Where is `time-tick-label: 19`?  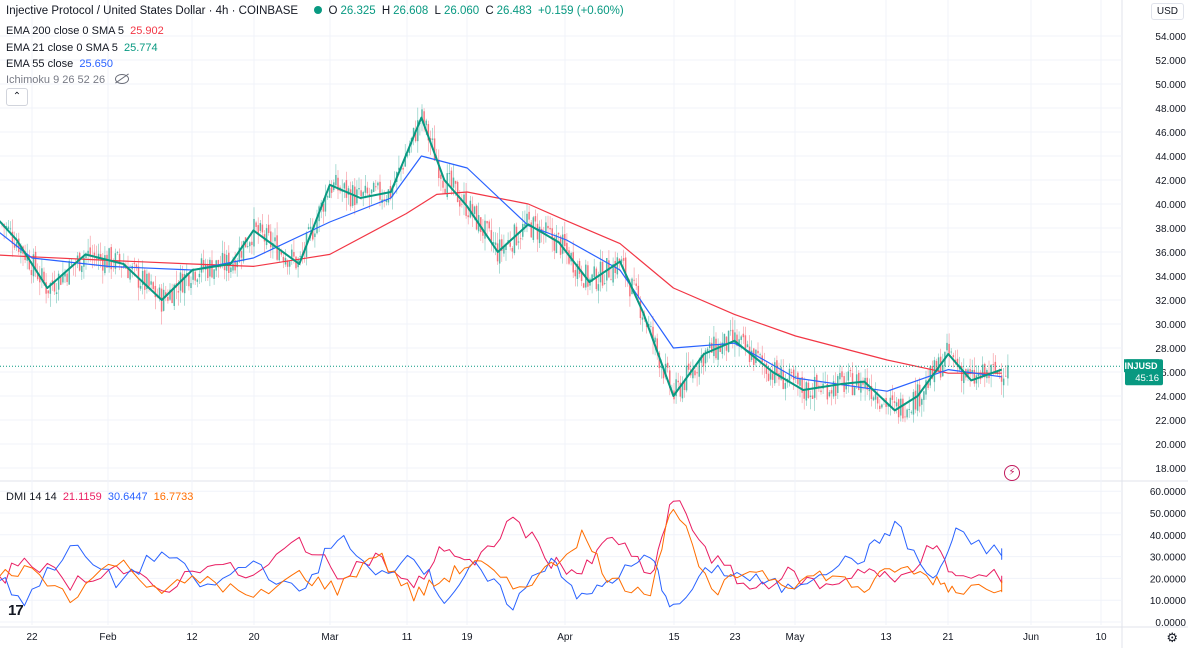 time-tick-label: 19 is located at coordinates (467, 637).